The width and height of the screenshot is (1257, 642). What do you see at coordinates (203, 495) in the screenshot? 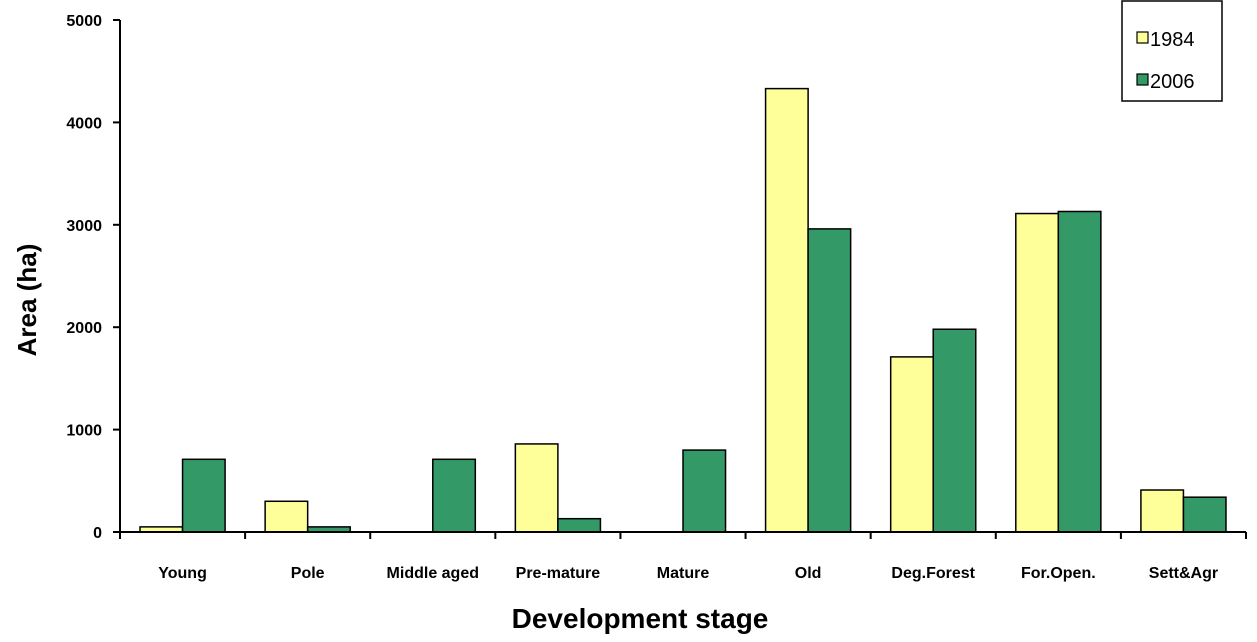
I see `bar-2006-young` at bounding box center [203, 495].